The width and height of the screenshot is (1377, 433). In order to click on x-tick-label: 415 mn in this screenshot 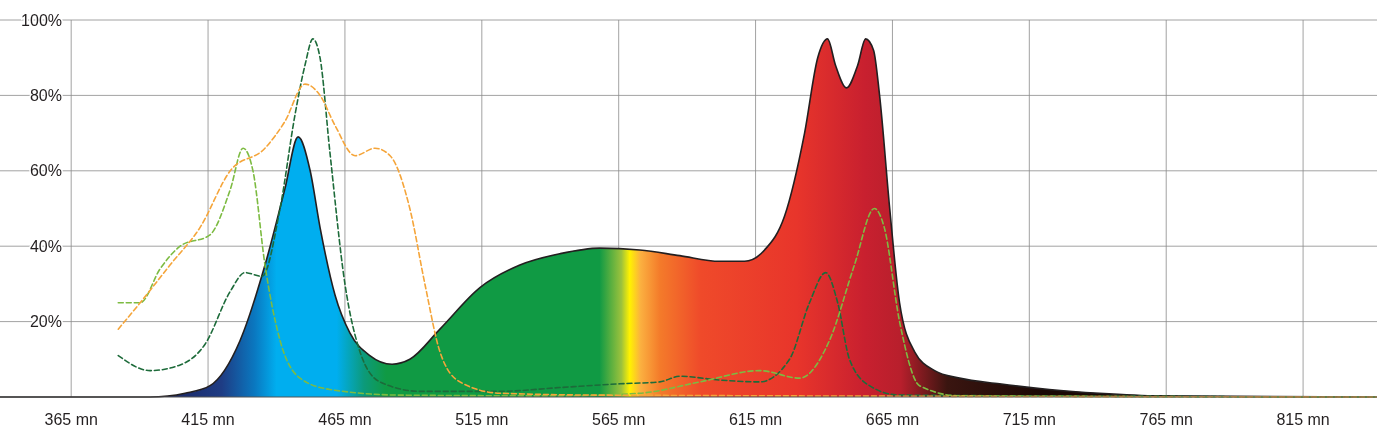, I will do `click(208, 419)`.